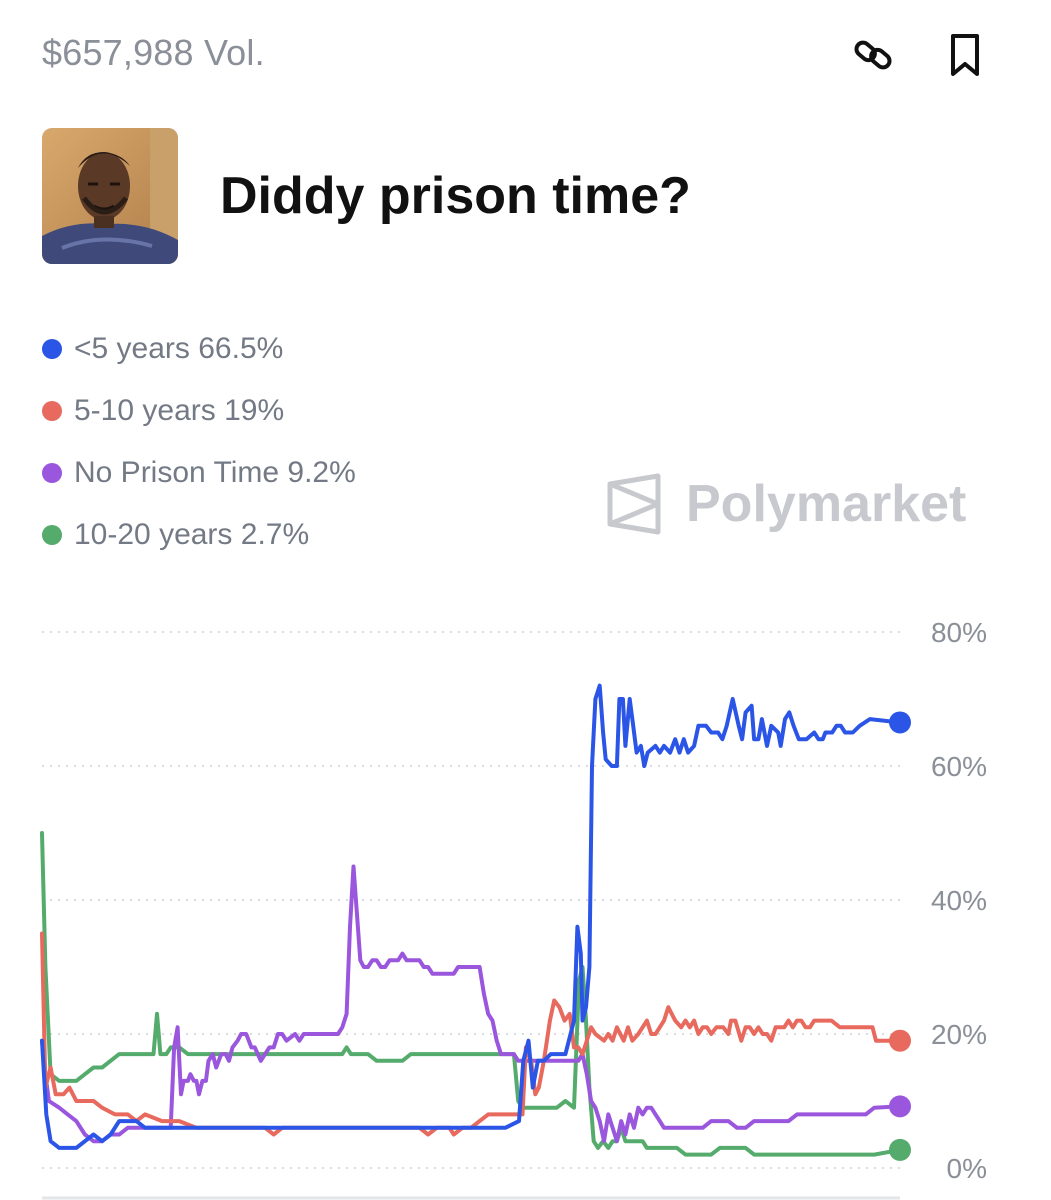 Image resolution: width=1051 pixels, height=1200 pixels. I want to click on watermark-text: Polymarket, so click(826, 504).